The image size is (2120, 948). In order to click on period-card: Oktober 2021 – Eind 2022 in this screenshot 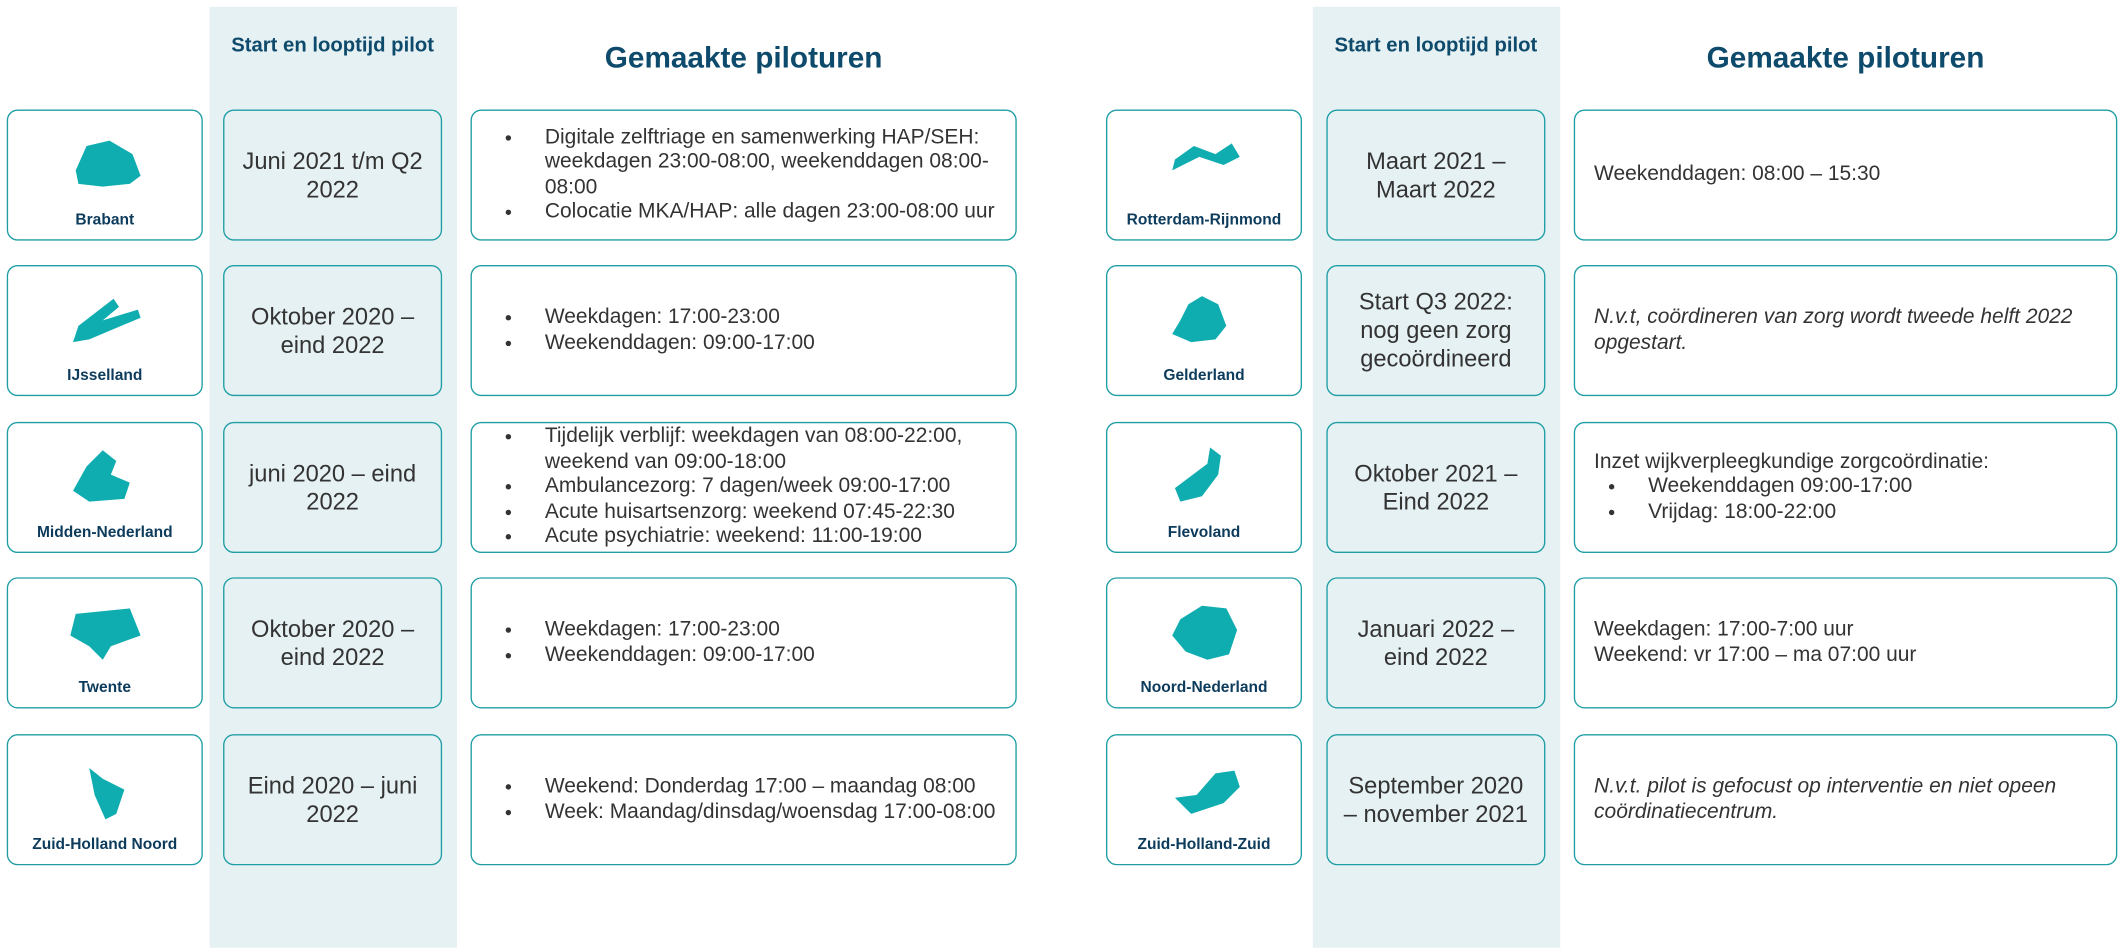, I will do `click(1436, 487)`.